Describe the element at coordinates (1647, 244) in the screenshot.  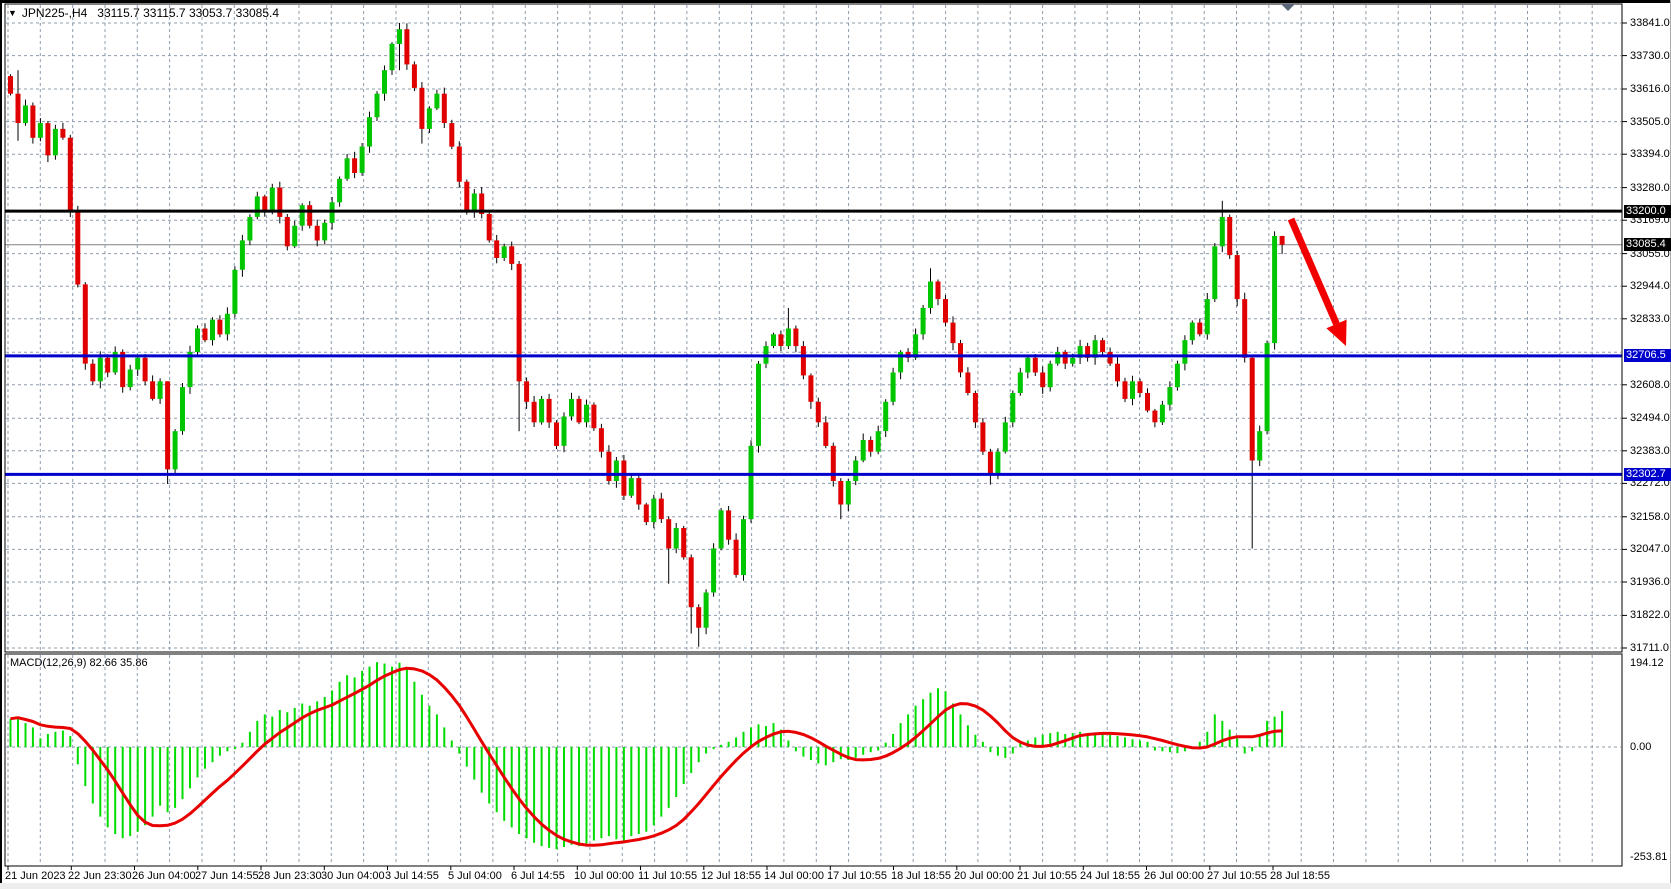
I see `price-tag-33085.4: 33085.4` at that location.